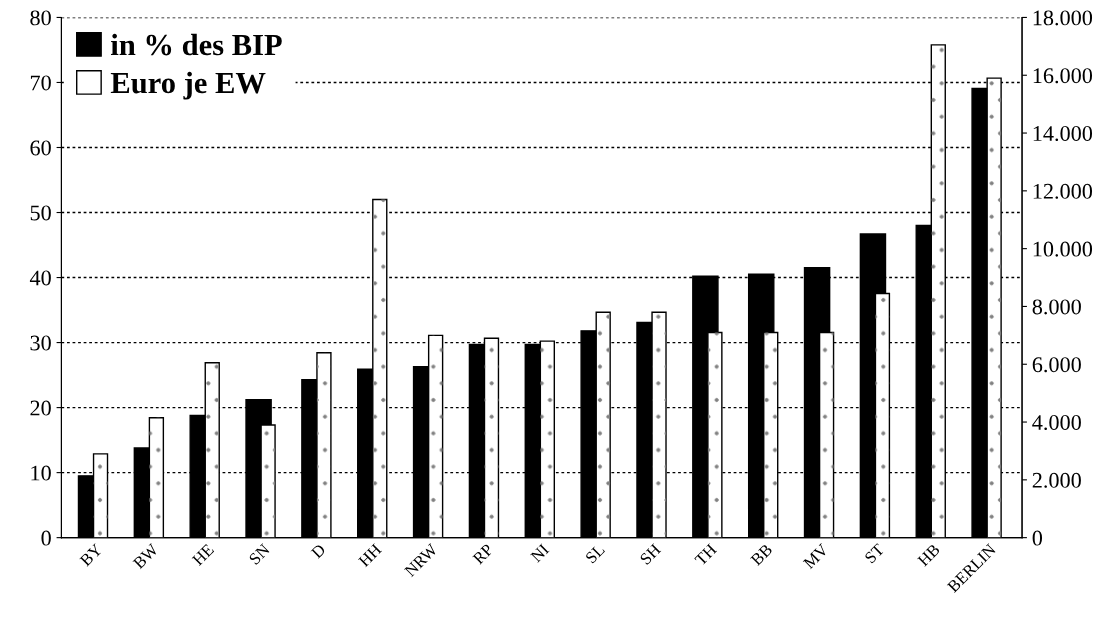  What do you see at coordinates (929, 555) in the screenshot?
I see `x-tick-label: HB` at bounding box center [929, 555].